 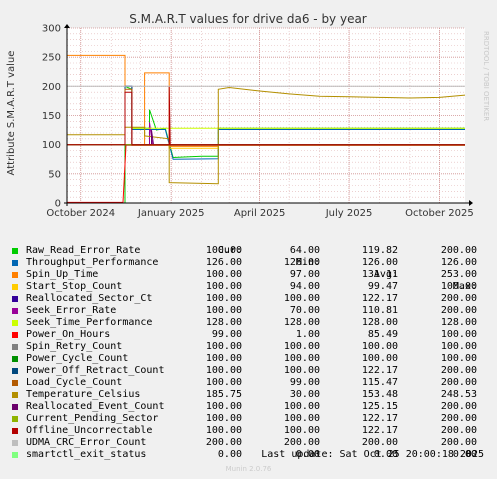 I want to click on legend-min: 30.00, so click(x=304, y=394).